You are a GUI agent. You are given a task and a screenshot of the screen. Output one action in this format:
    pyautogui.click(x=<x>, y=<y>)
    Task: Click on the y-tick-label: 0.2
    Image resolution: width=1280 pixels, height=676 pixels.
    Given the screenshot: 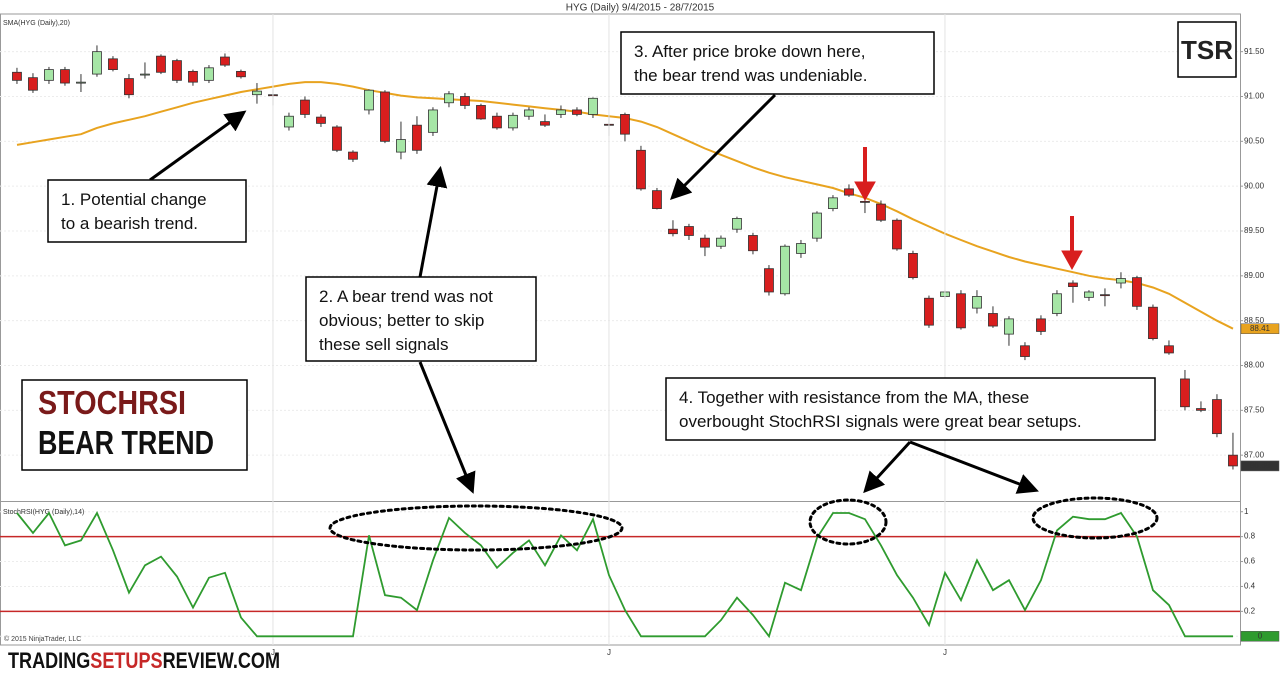 What is the action you would take?
    pyautogui.click(x=1250, y=610)
    